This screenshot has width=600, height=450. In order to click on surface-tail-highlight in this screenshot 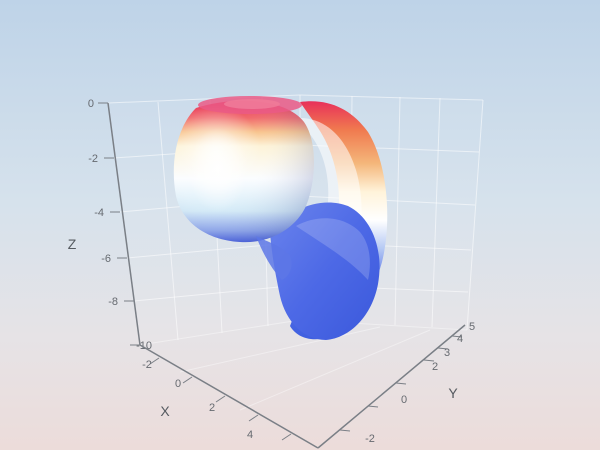, I will do `click(333, 249)`.